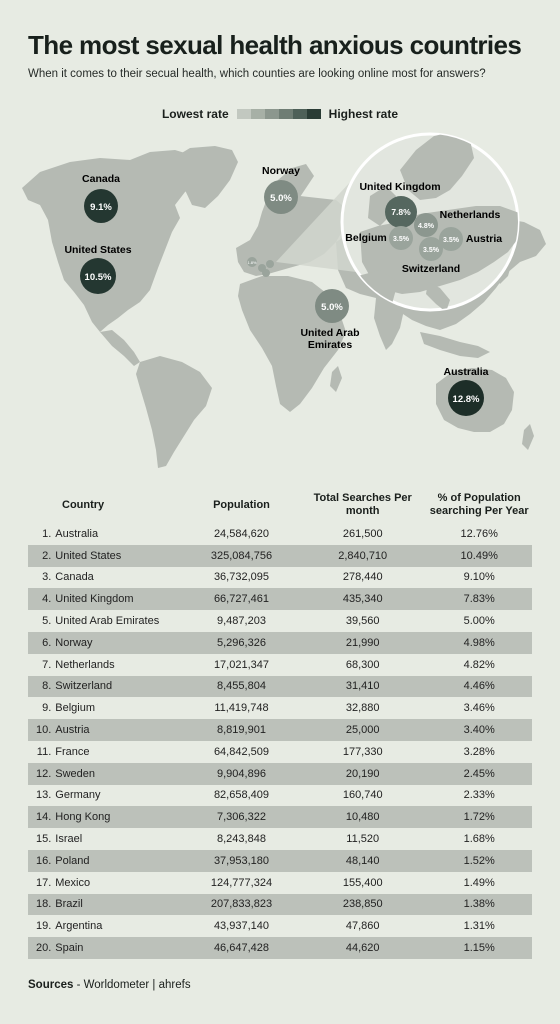  I want to click on marker-value-switzerland: 3.5%, so click(431, 250).